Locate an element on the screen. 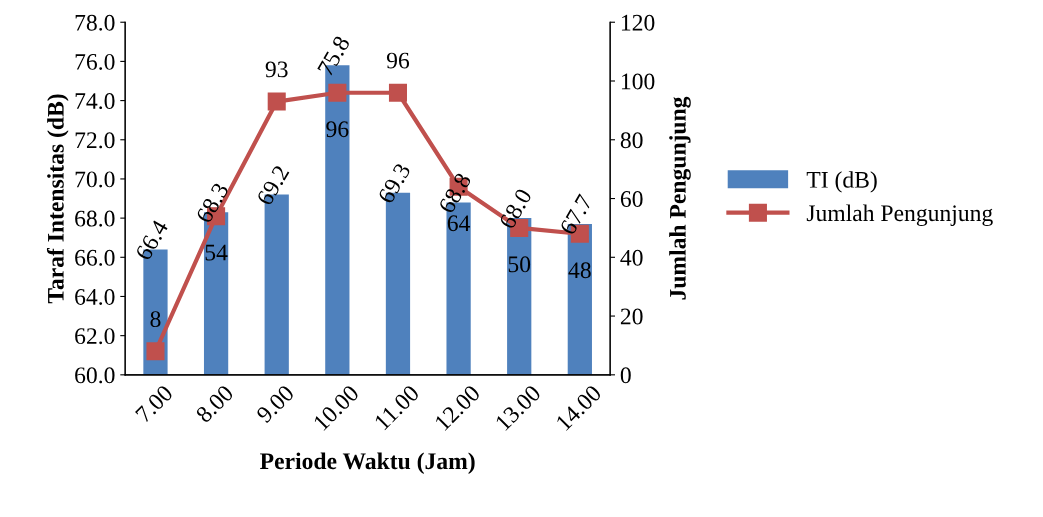 The image size is (1043, 517). legend-label: TI (dB) is located at coordinates (841, 182).